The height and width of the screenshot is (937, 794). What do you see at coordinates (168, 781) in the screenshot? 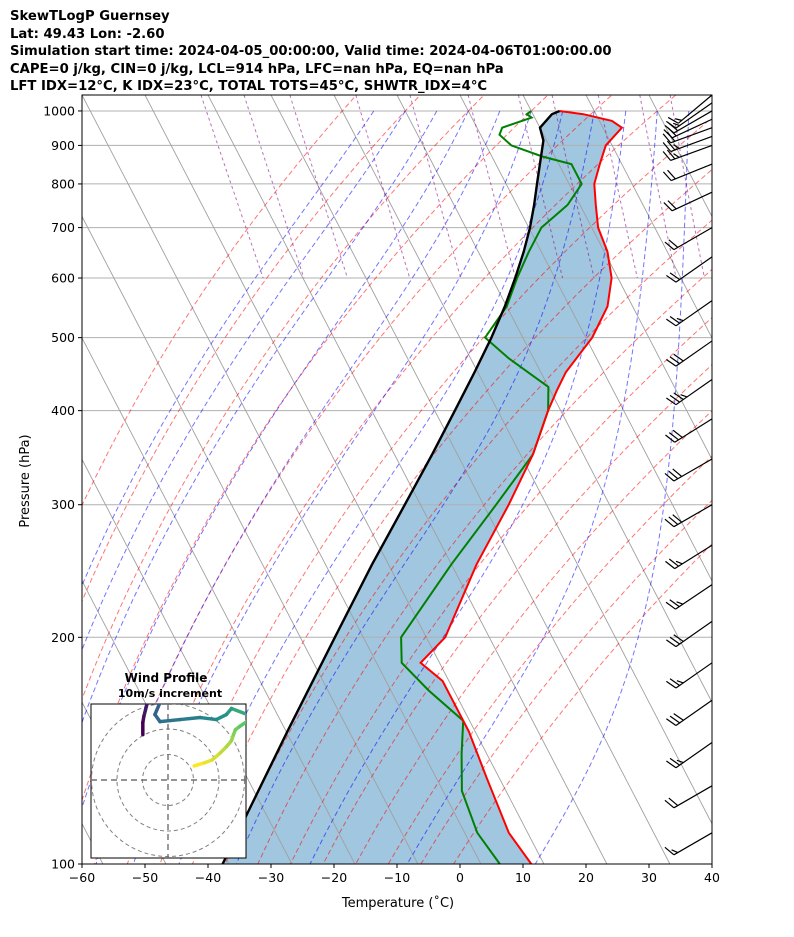
I see `hodograph-plot-area` at bounding box center [168, 781].